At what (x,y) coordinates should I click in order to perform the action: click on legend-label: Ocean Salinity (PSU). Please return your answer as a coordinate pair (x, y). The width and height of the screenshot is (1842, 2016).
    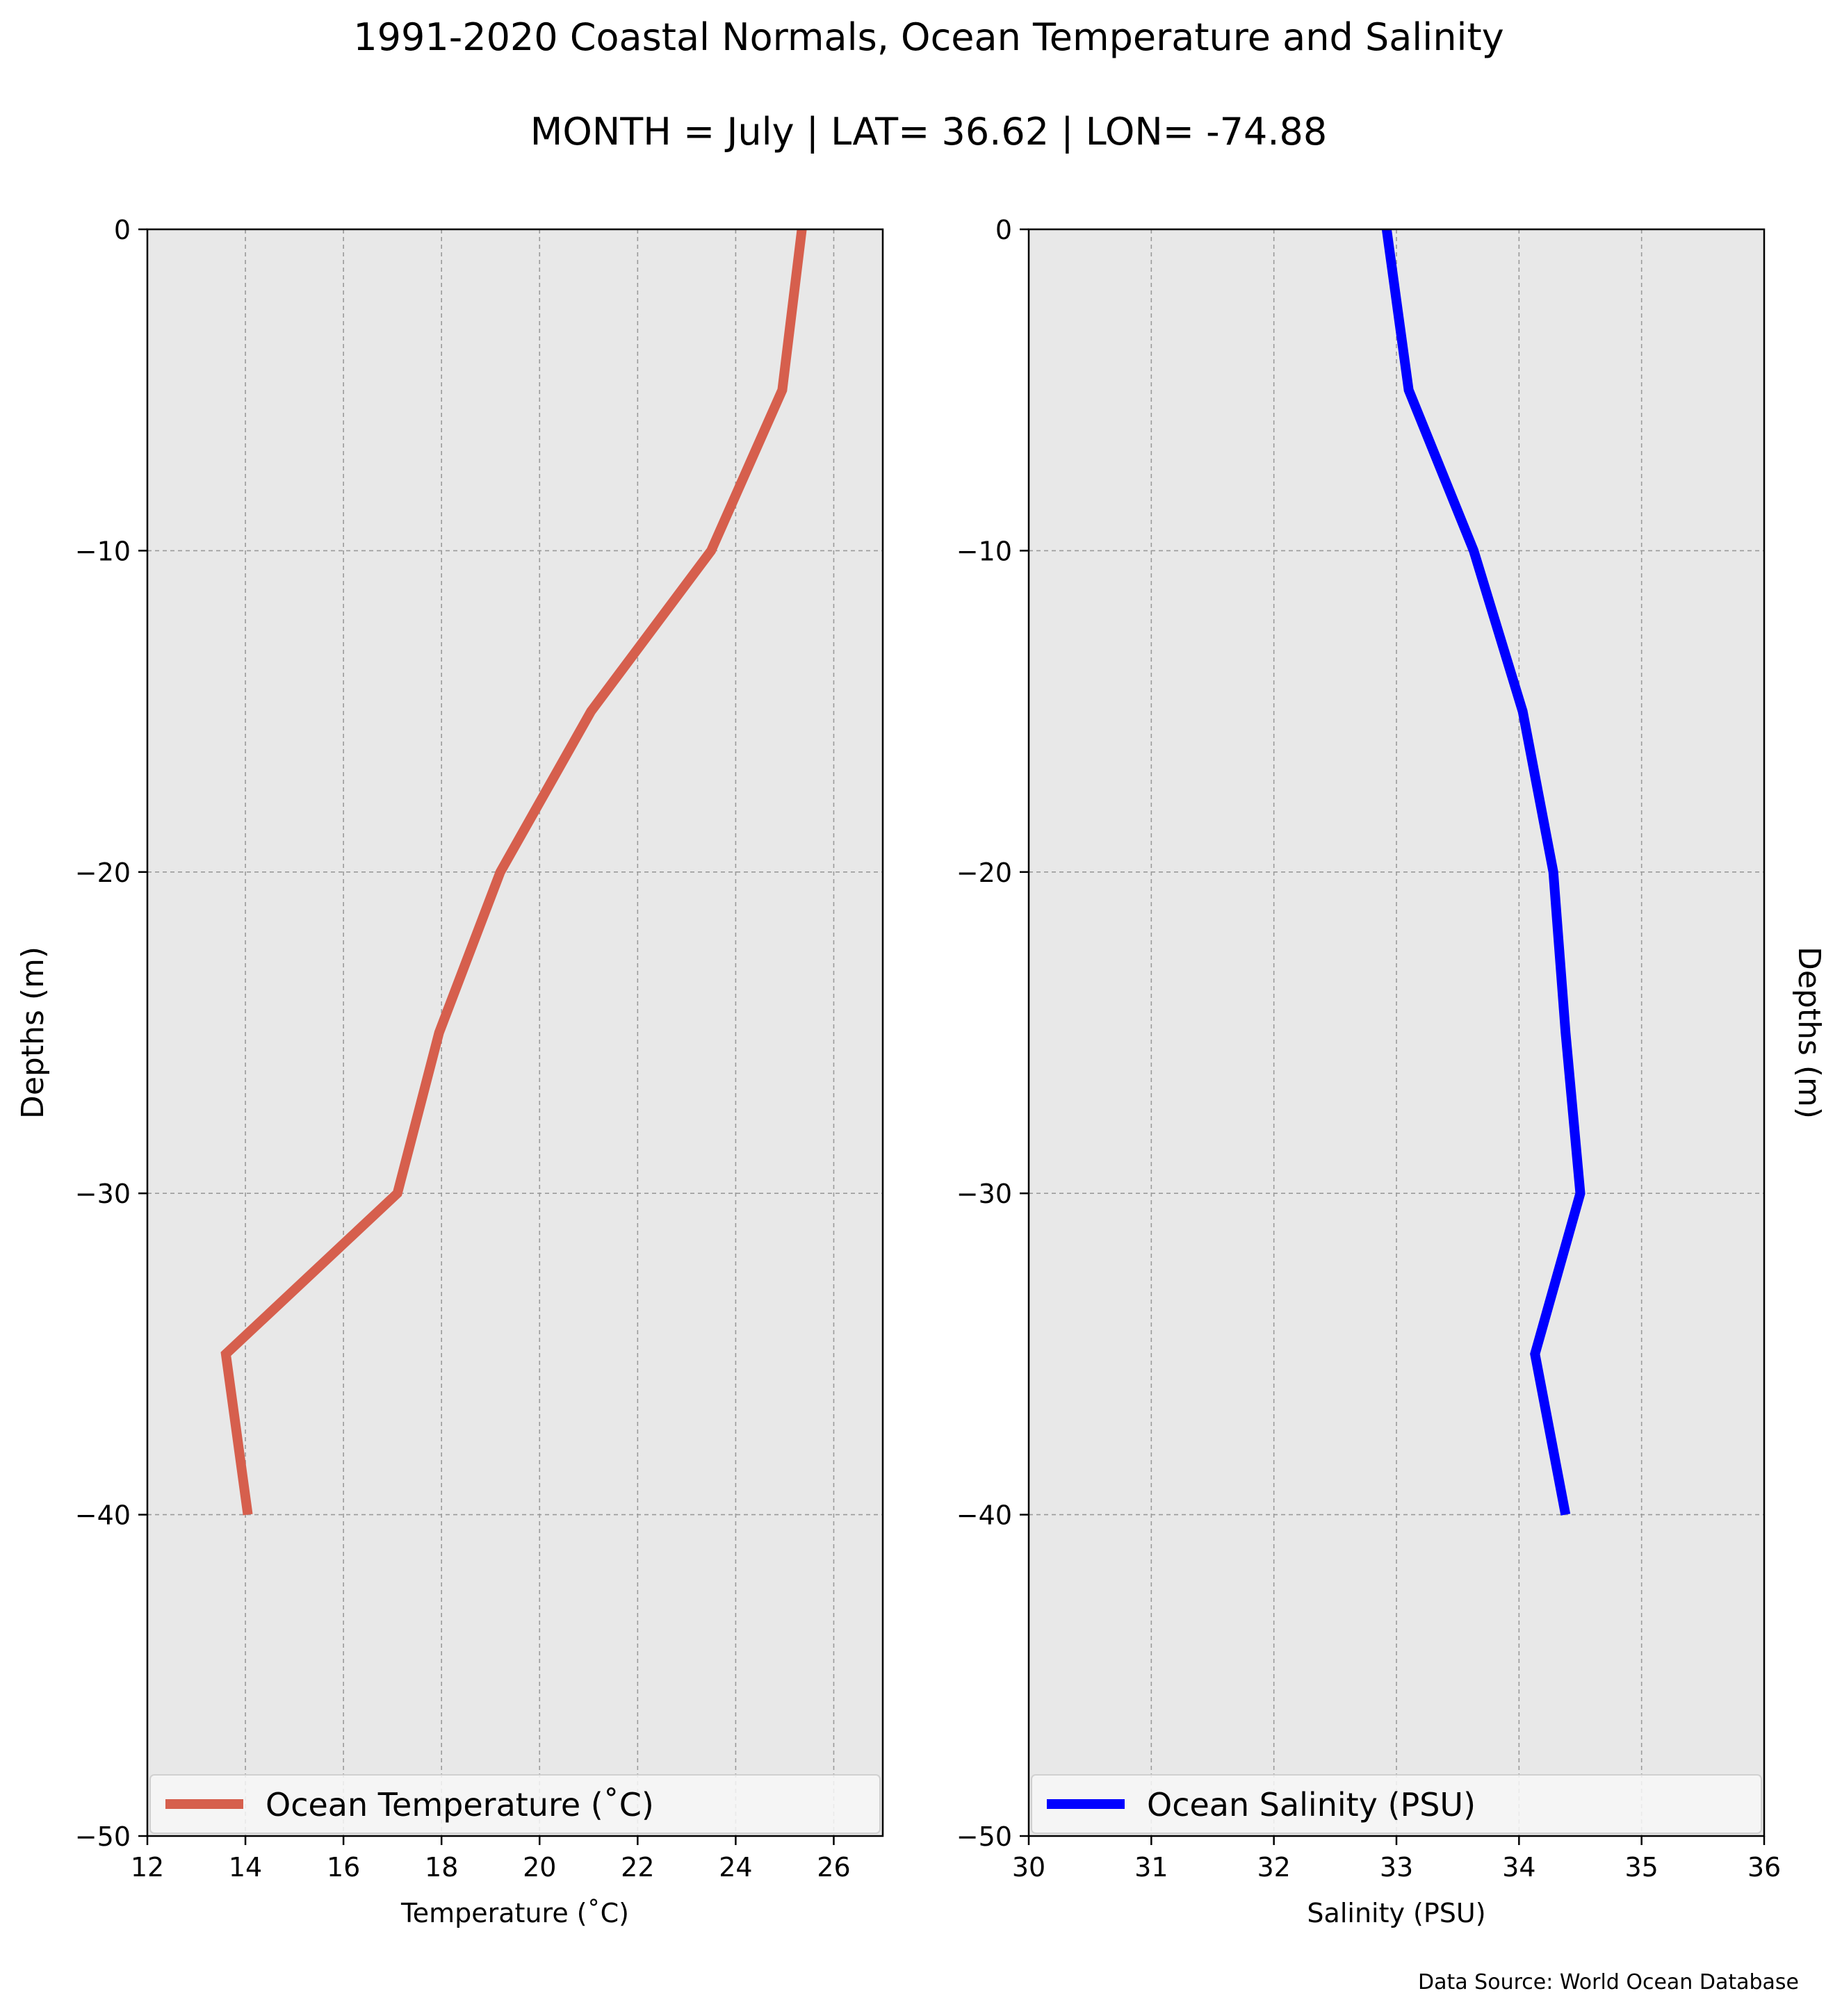
    Looking at the image, I should click on (1311, 1805).